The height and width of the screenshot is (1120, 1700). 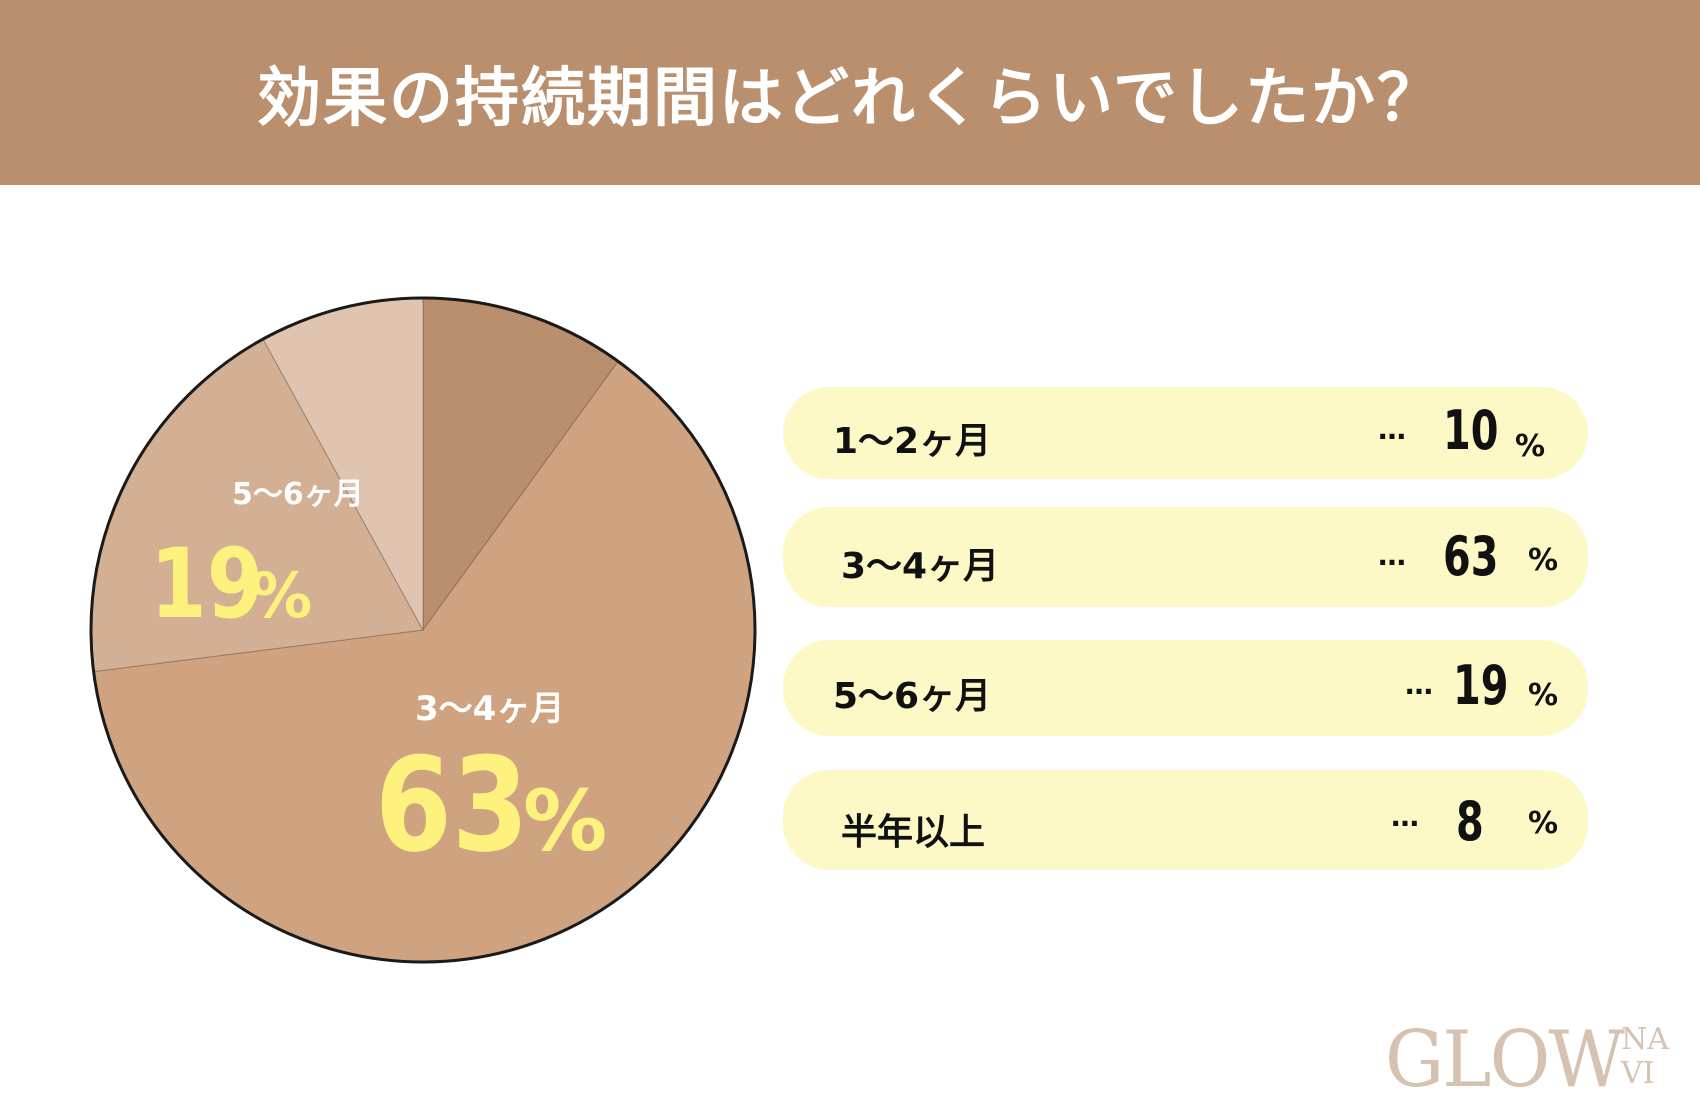 What do you see at coordinates (850, 98) in the screenshot?
I see `page-title: 効果の持続期間はどれくらいでしたか？` at bounding box center [850, 98].